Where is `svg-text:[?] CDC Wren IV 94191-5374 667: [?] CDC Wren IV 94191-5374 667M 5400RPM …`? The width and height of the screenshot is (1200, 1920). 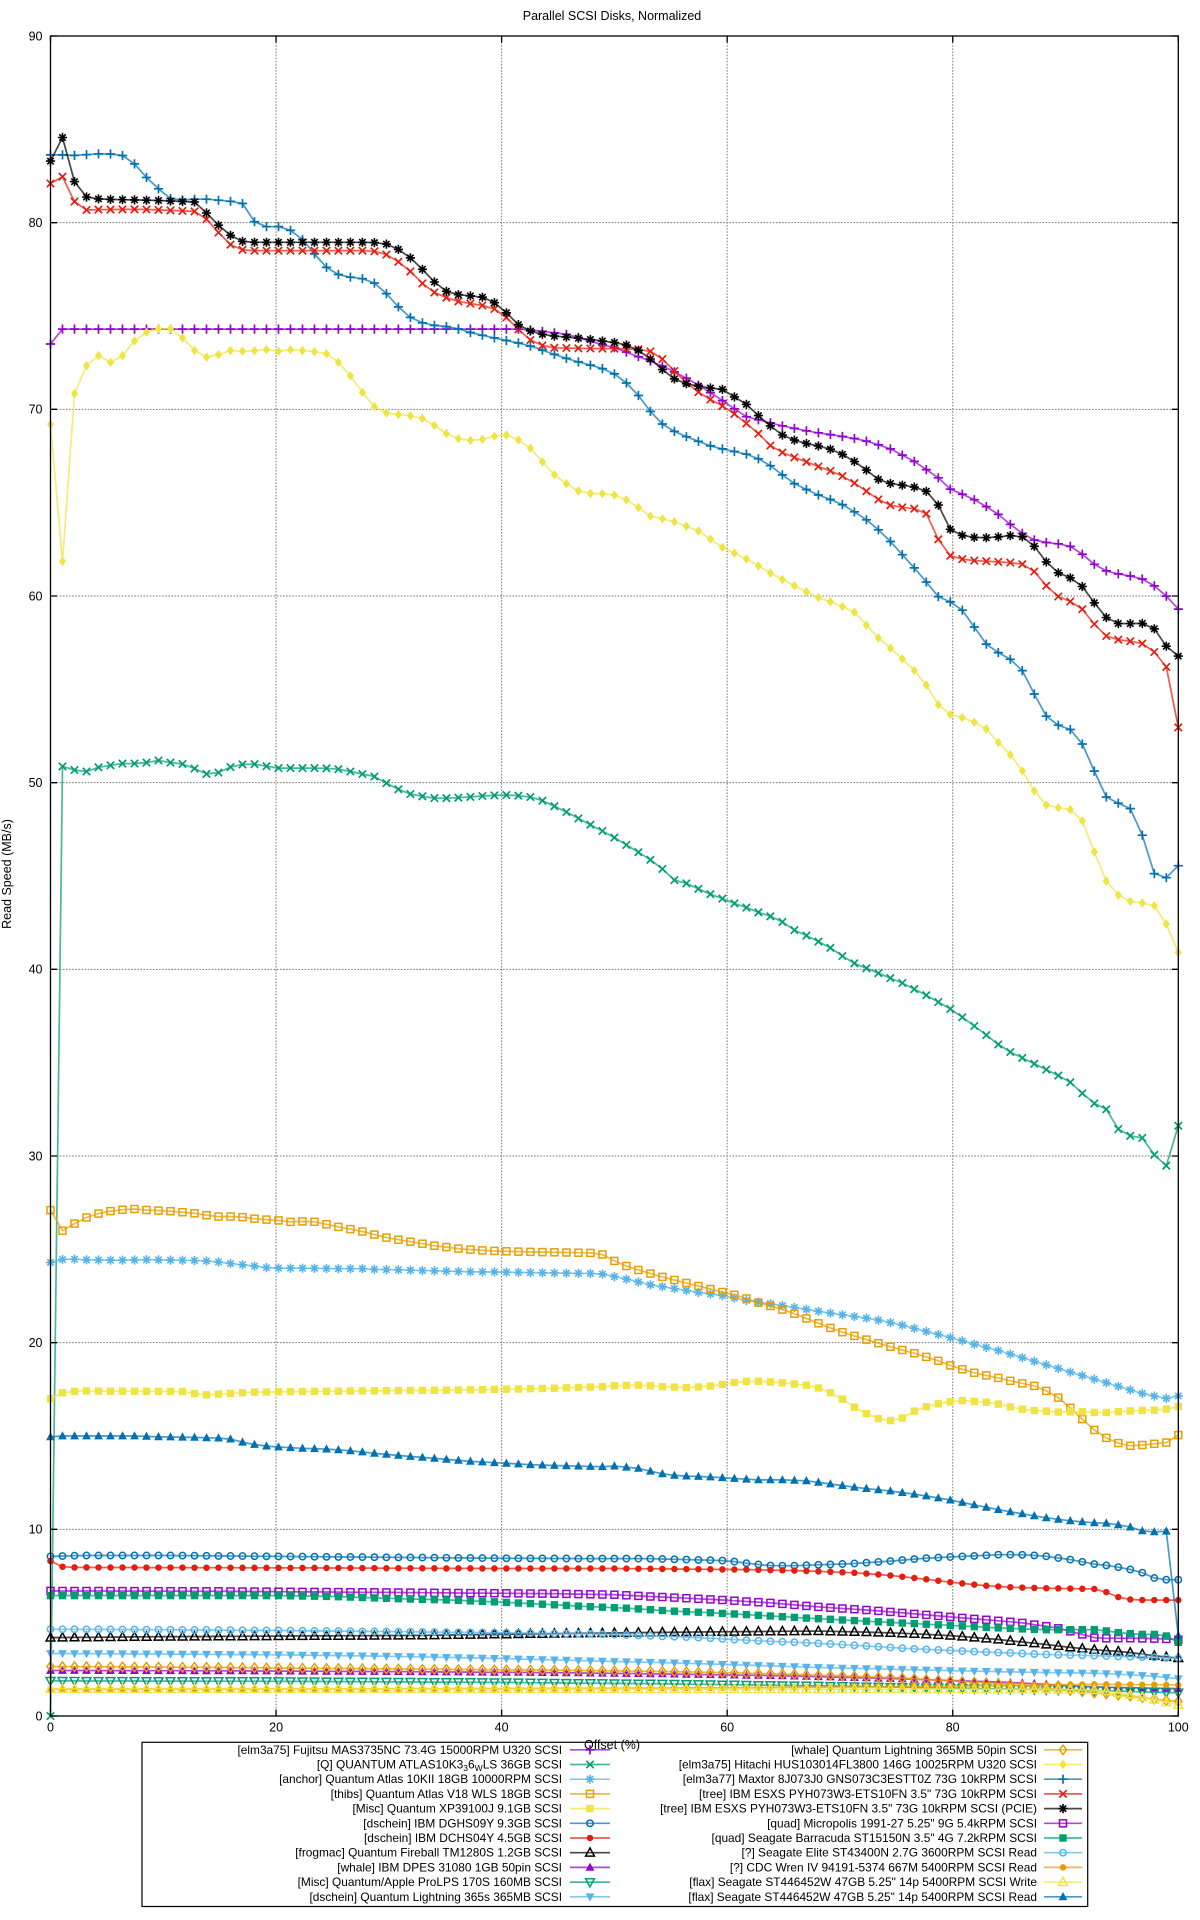 svg-text:[?] CDC Wren IV 94191-5374 667: [?] CDC Wren IV 94191-5374 667M 5400RPM … is located at coordinates (883, 1867).